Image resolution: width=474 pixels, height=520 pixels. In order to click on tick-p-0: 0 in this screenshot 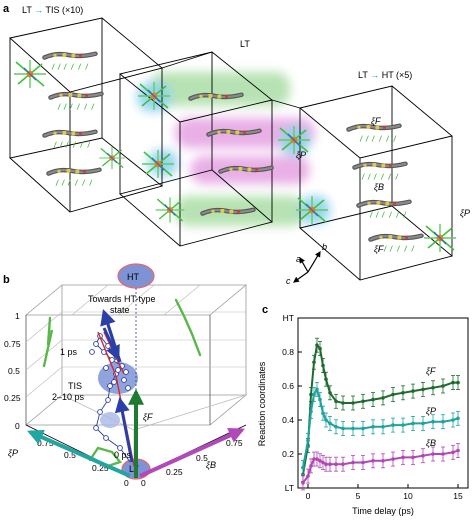, I will do `click(126, 483)`.